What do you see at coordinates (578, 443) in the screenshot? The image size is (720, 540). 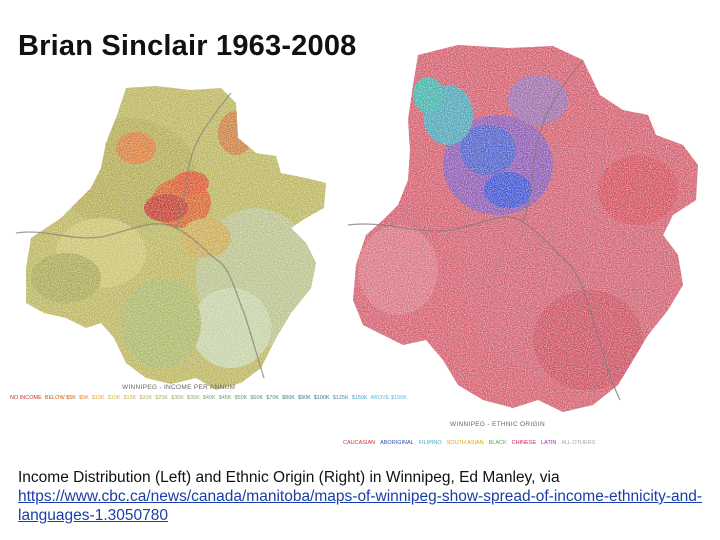 I see `ethnic-legend-item: ALL OTHERS` at bounding box center [578, 443].